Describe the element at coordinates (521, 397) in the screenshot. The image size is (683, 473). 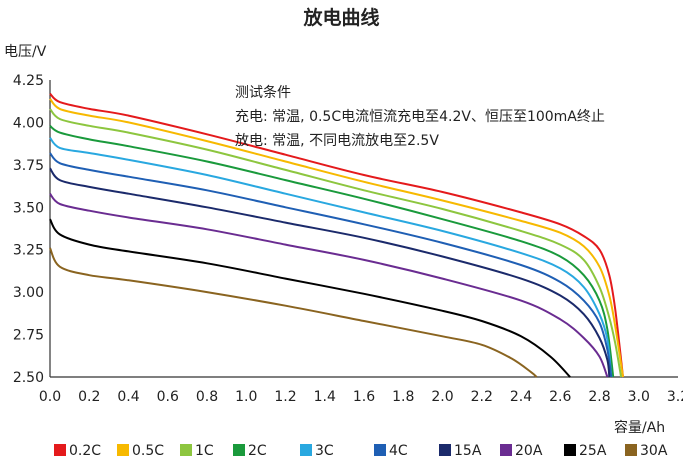
I see `x-tick-label: 2.4` at that location.